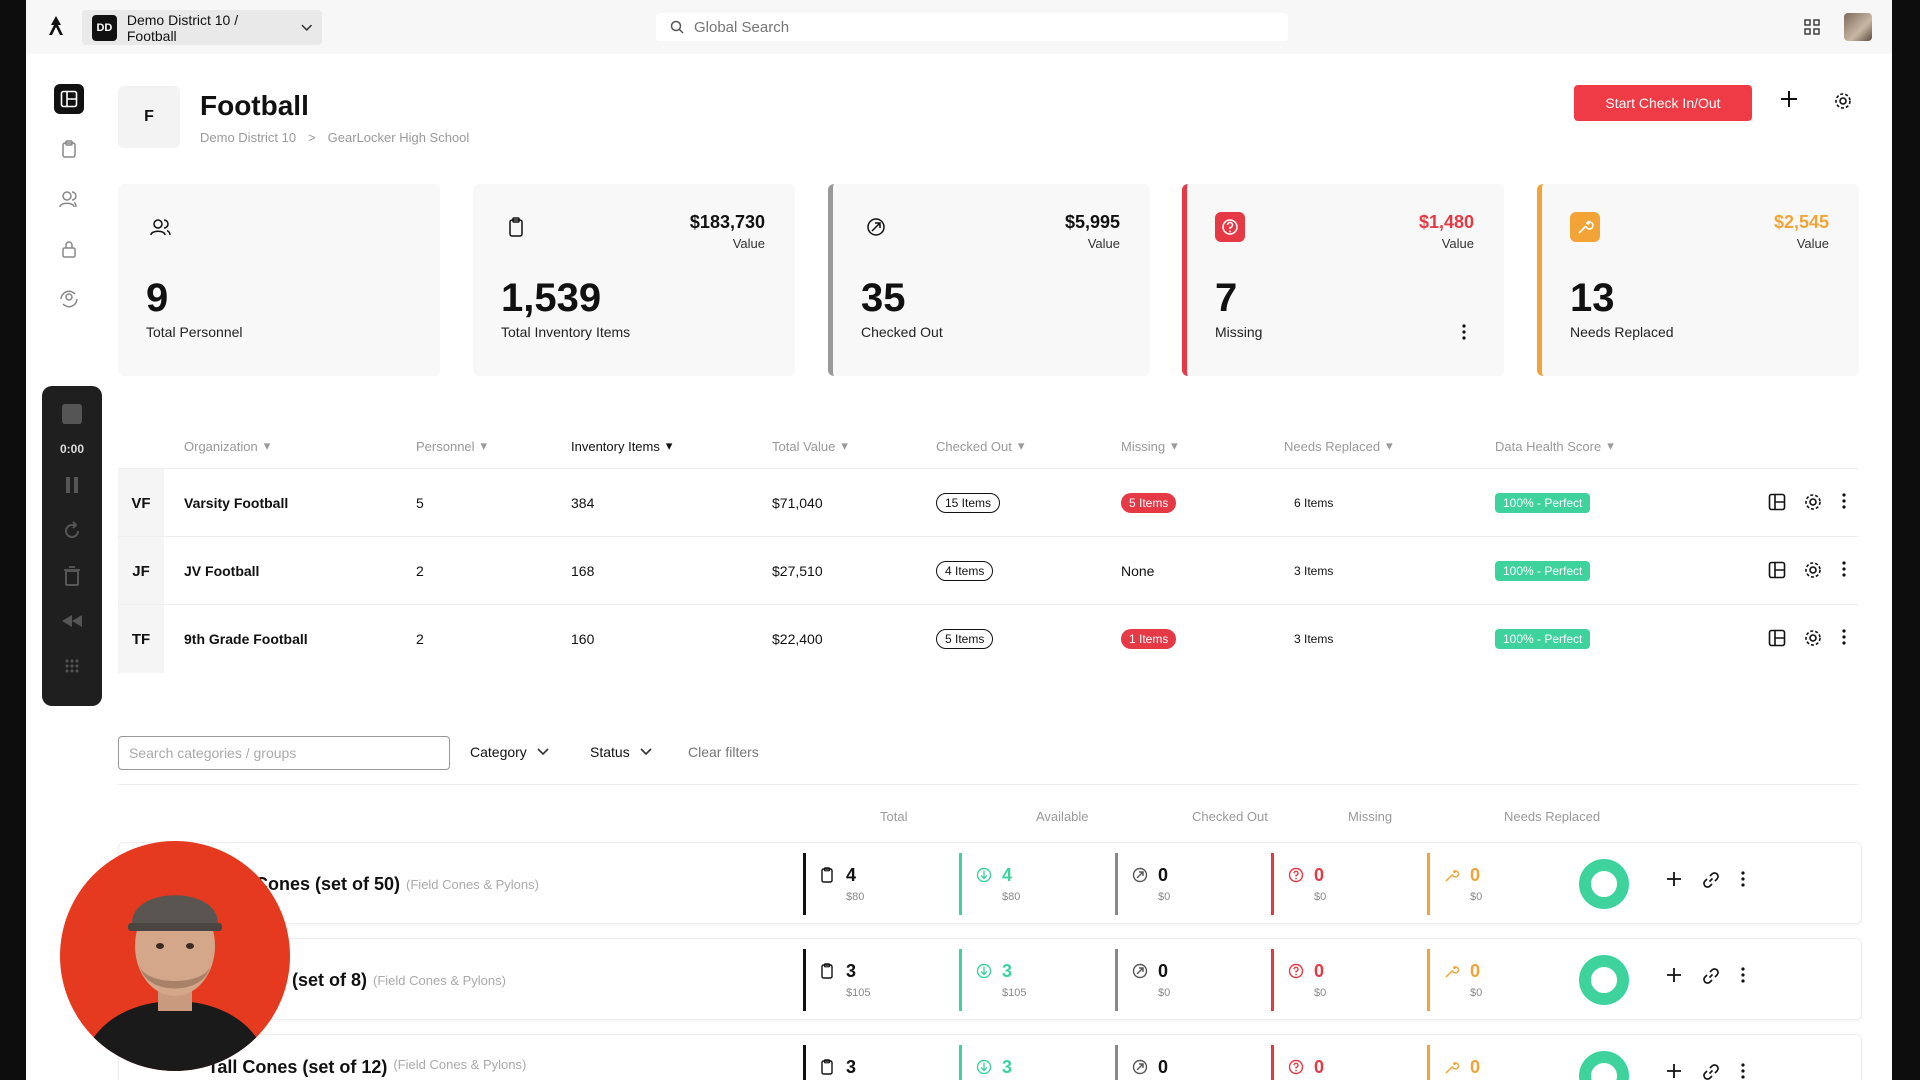 The width and height of the screenshot is (1920, 1080). What do you see at coordinates (965, 571) in the screenshot?
I see `checked-out-pill: 4 Items` at bounding box center [965, 571].